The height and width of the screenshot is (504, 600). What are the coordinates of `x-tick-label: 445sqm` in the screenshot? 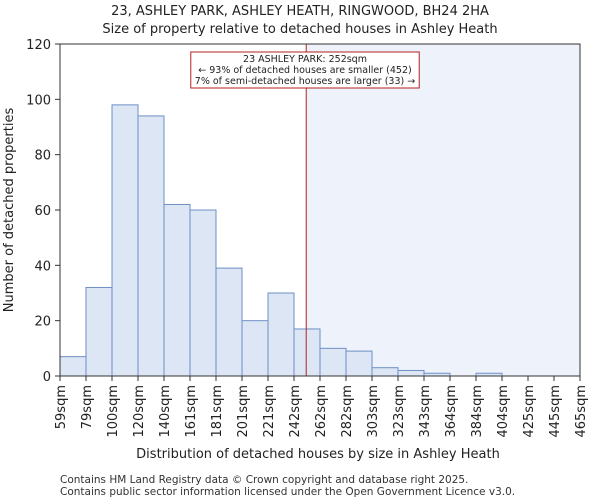 It's located at (555, 411).